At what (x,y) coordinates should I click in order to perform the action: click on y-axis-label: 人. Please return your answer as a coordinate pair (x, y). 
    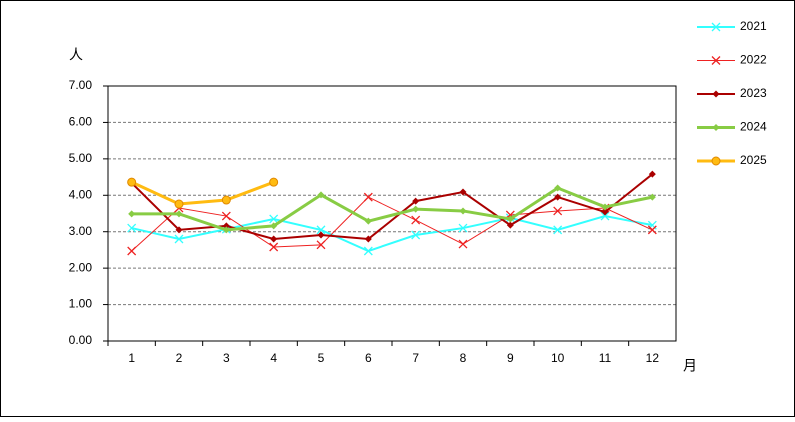
    Looking at the image, I should click on (76, 55).